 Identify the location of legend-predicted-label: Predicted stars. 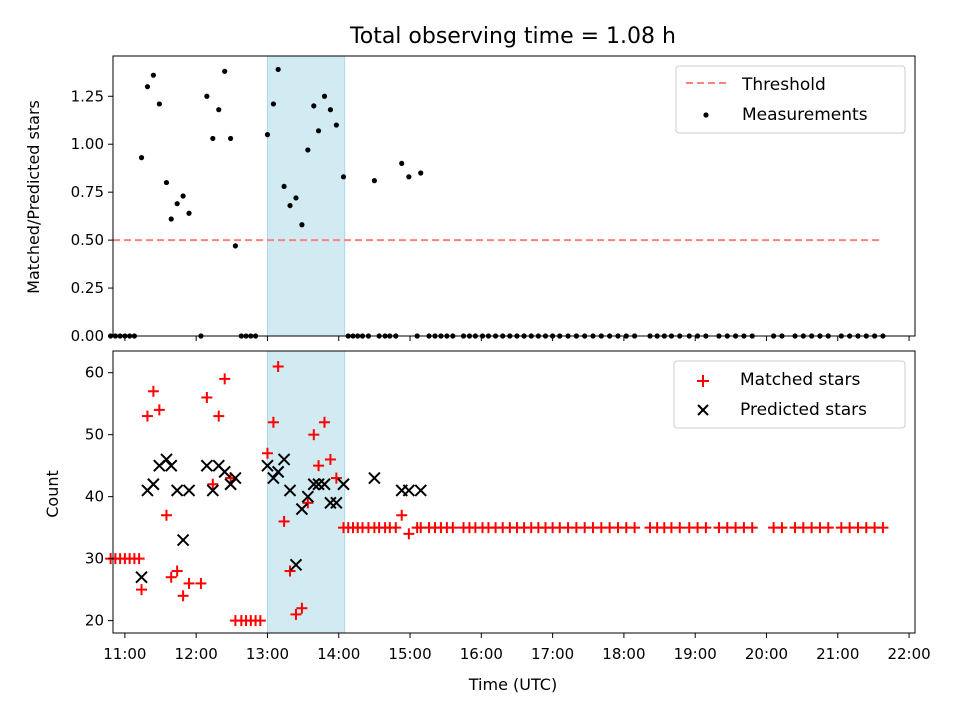
(803, 410).